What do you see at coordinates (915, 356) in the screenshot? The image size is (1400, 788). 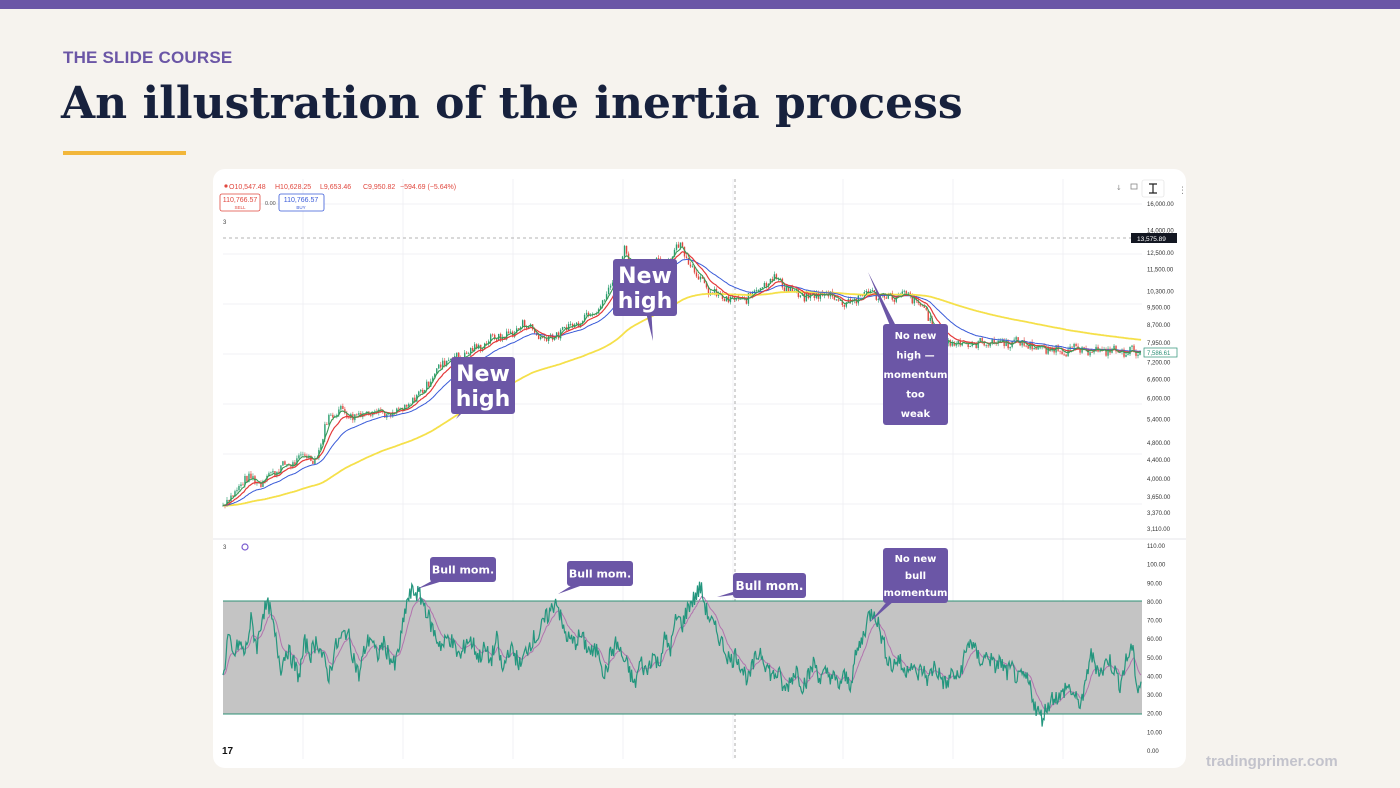 I see `callout-text: high —` at bounding box center [915, 356].